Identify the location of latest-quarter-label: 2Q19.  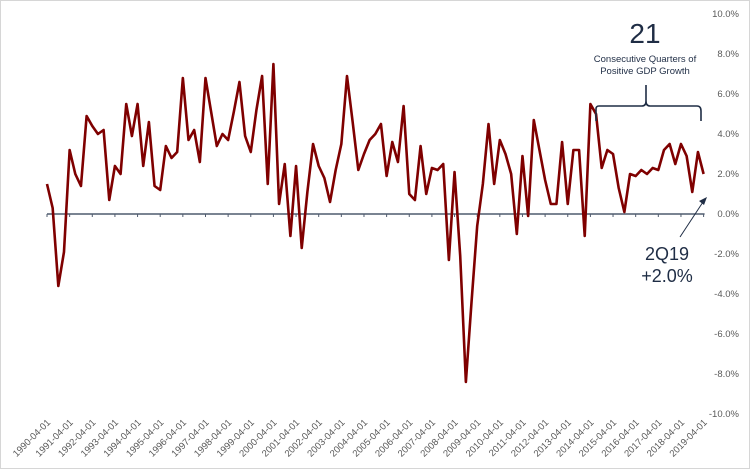
(667, 254).